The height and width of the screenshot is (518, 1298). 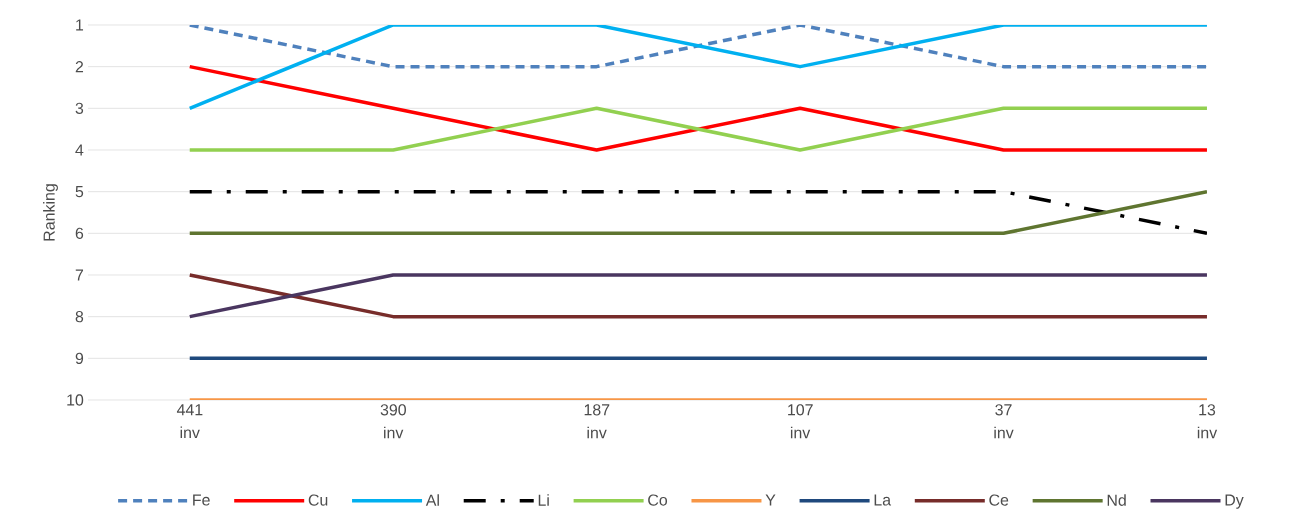 I want to click on legend-label: Fe, so click(x=201, y=500).